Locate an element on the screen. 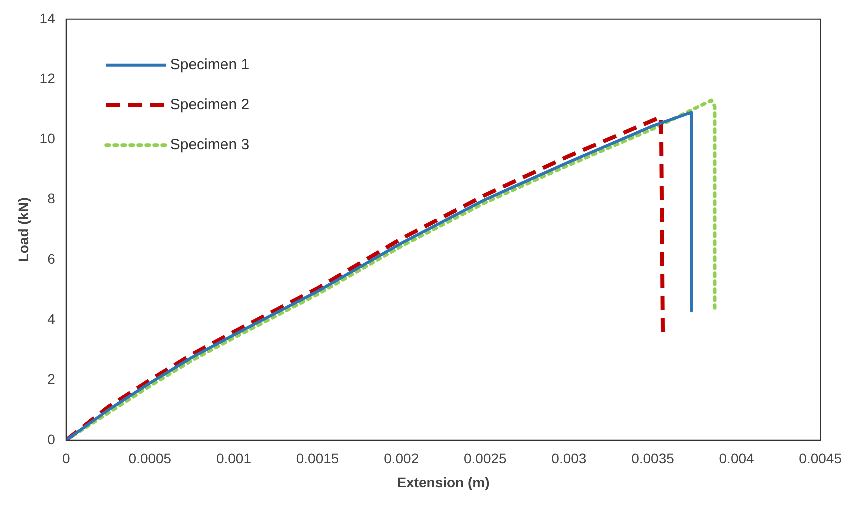 The width and height of the screenshot is (853, 508). legend-label: Specimen 1 is located at coordinates (210, 65).